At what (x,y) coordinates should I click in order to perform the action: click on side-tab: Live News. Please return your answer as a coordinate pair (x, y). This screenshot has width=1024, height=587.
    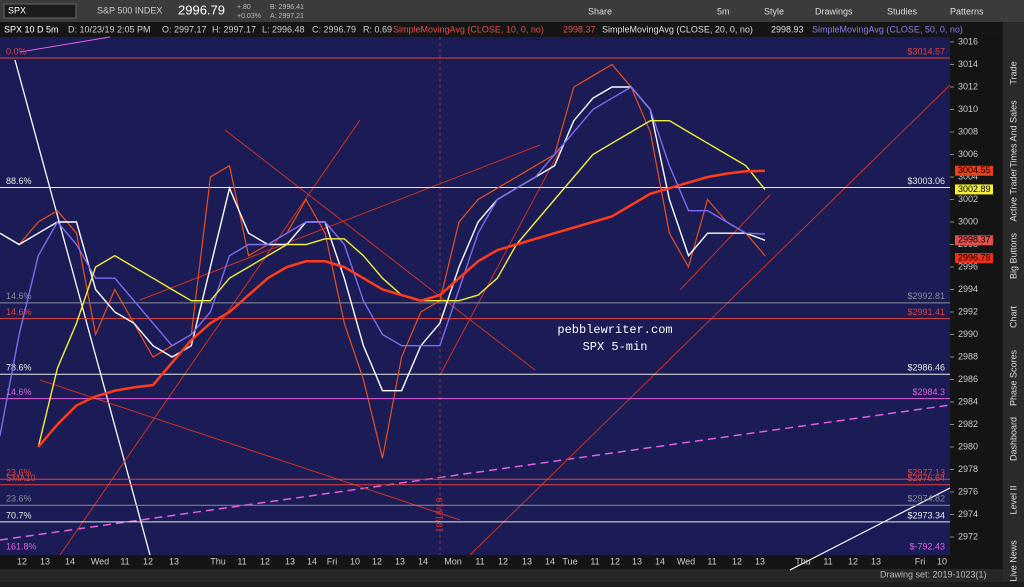
    Looking at the image, I should click on (1013, 561).